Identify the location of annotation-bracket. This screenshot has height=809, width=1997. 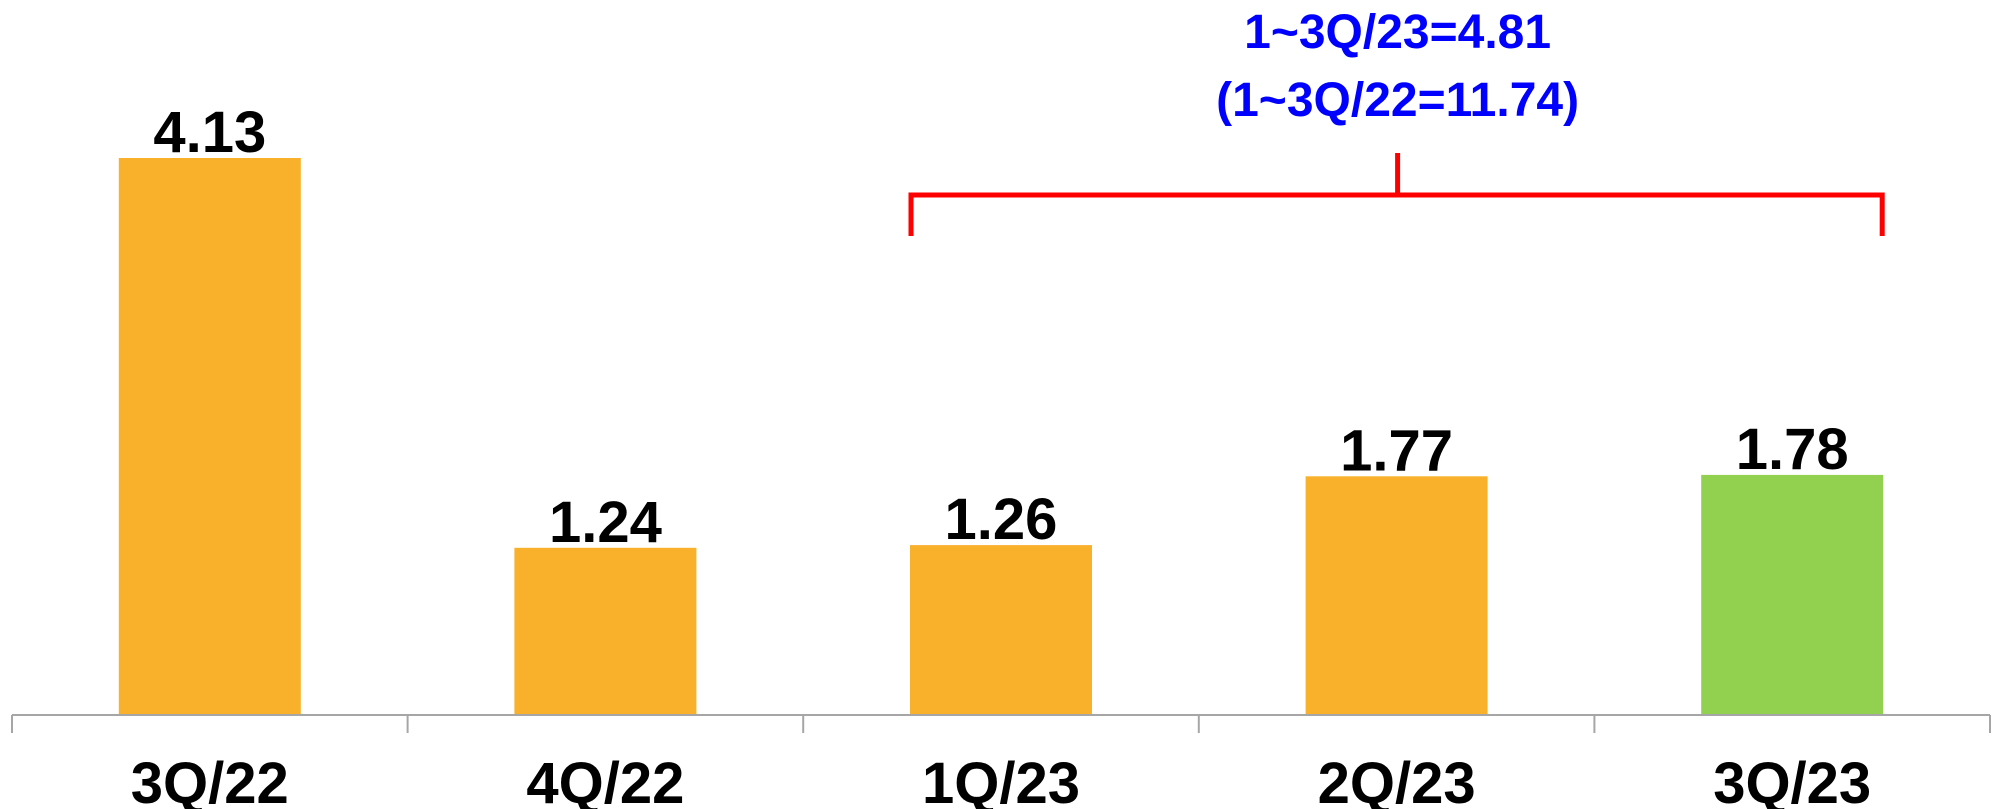
(1396, 214).